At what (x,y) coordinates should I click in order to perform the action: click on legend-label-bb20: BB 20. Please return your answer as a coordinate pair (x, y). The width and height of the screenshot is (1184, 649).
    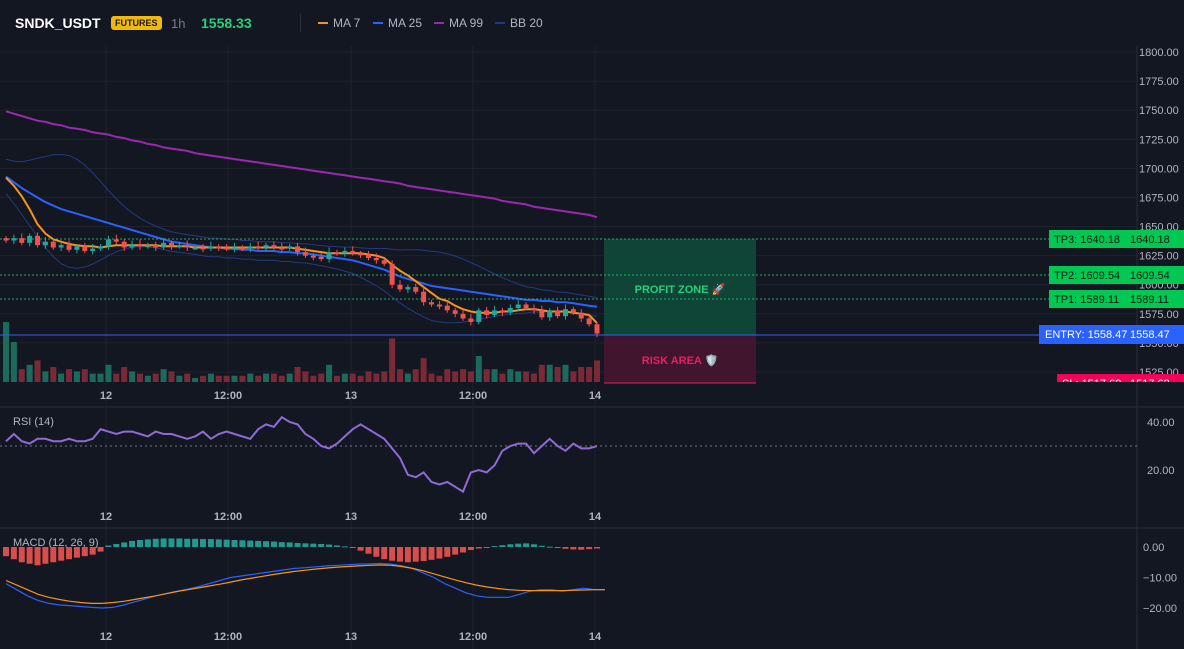
    Looking at the image, I should click on (526, 23).